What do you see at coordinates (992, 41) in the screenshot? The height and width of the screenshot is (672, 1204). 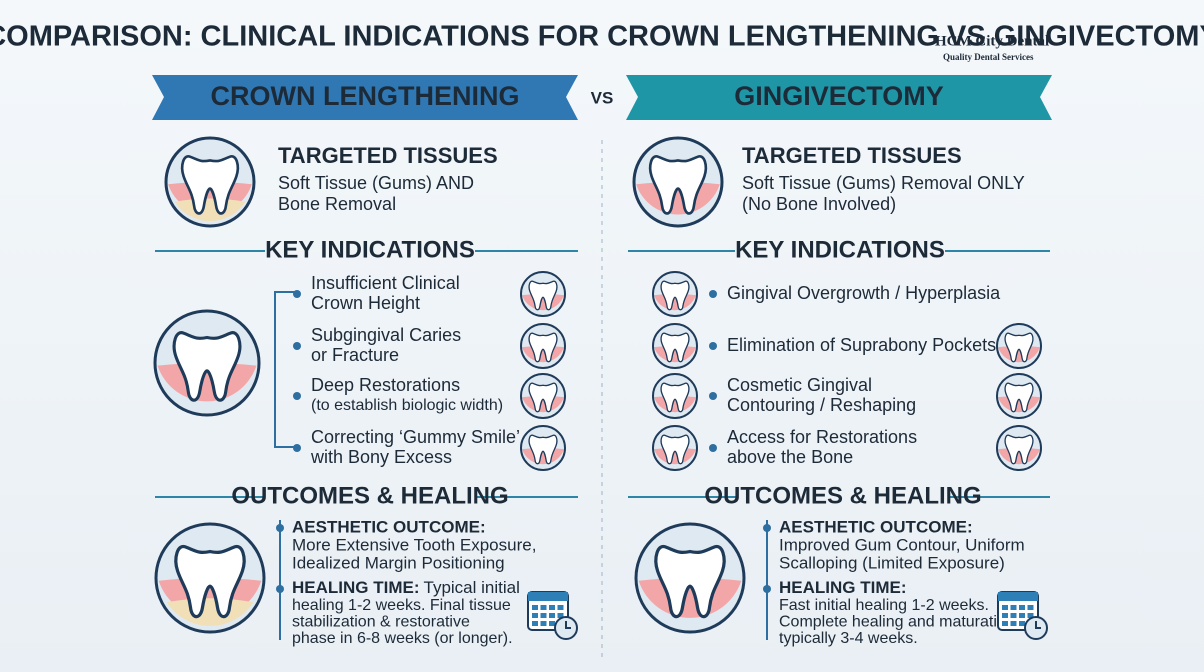 I see `logo-name: HCM City Dental` at bounding box center [992, 41].